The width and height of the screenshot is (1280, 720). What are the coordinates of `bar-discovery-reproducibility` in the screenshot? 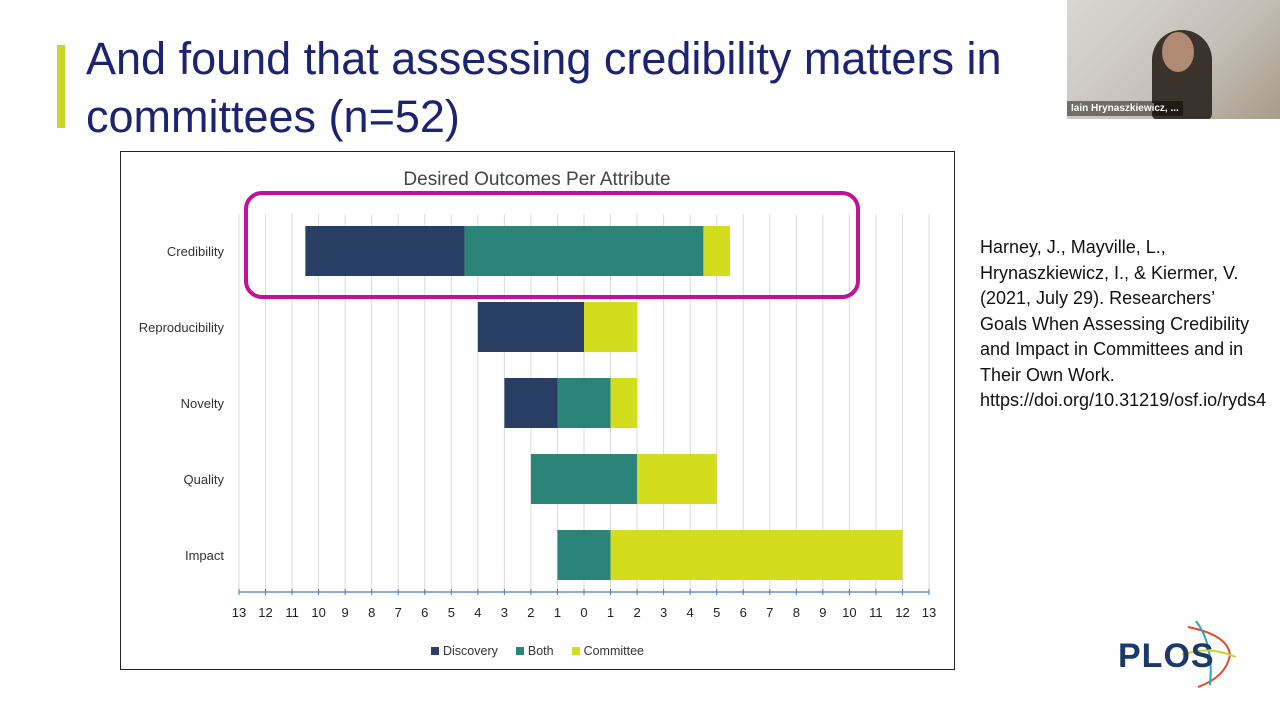 It's located at (530, 327).